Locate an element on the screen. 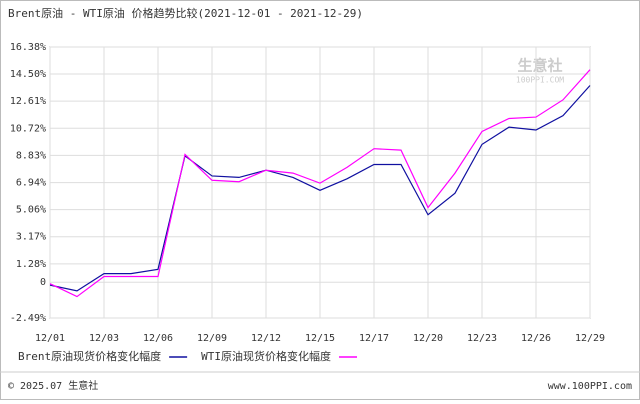 The width and height of the screenshot is (640, 404). x-tick-label: 12/26 is located at coordinates (536, 338).